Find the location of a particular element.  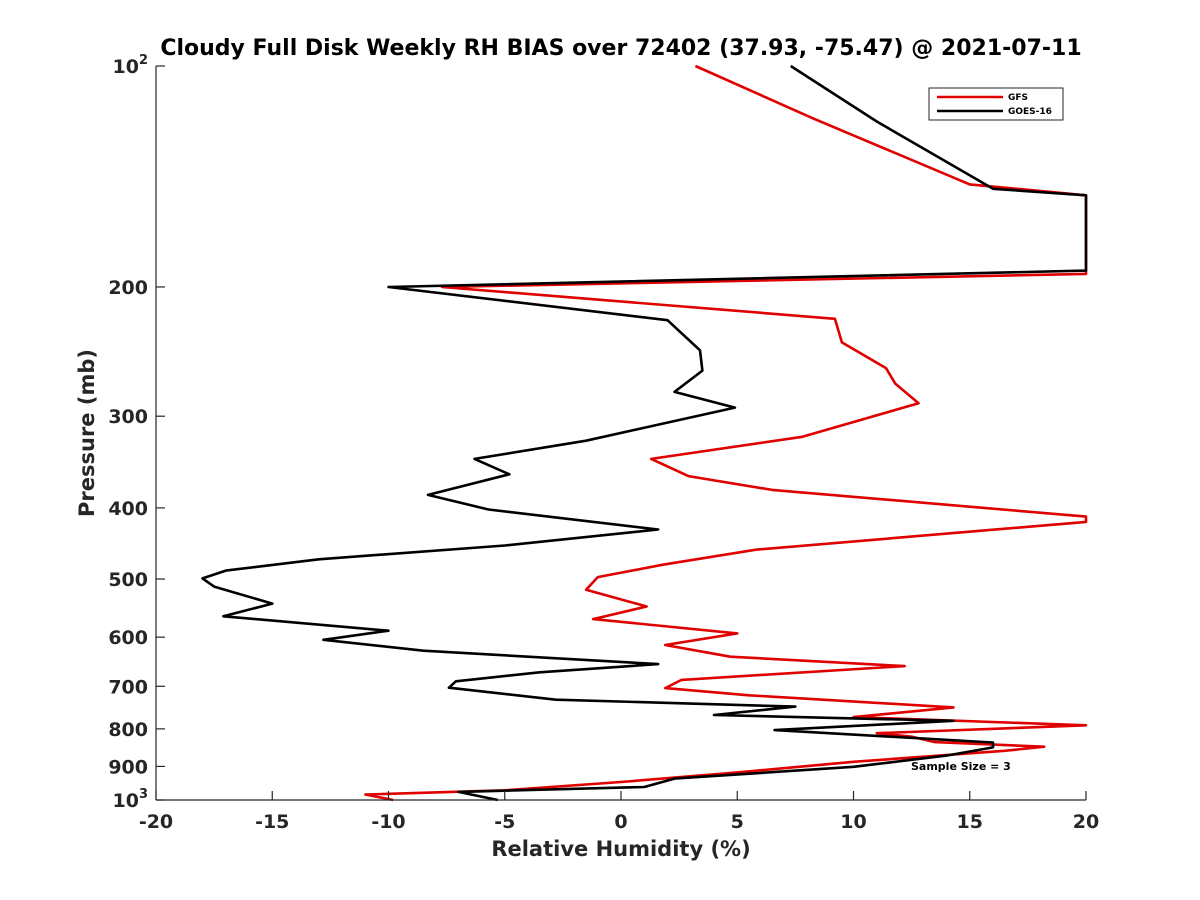

y-ticks: 10² 200 300 400 500 600 700 800 900 10³ is located at coordinates (136, 432).